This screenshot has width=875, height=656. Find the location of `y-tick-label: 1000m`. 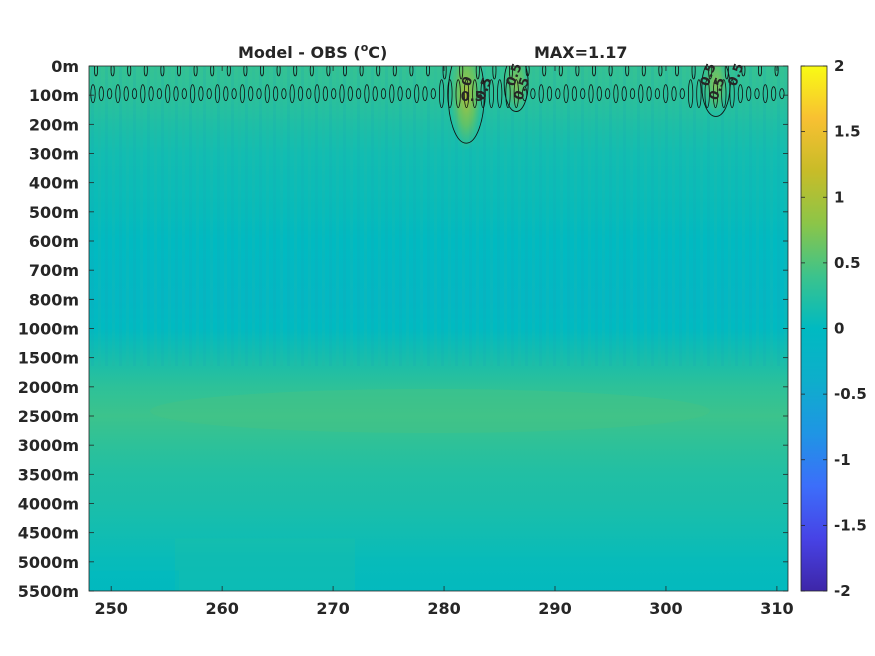

y-tick-label: 1000m is located at coordinates (48, 329).